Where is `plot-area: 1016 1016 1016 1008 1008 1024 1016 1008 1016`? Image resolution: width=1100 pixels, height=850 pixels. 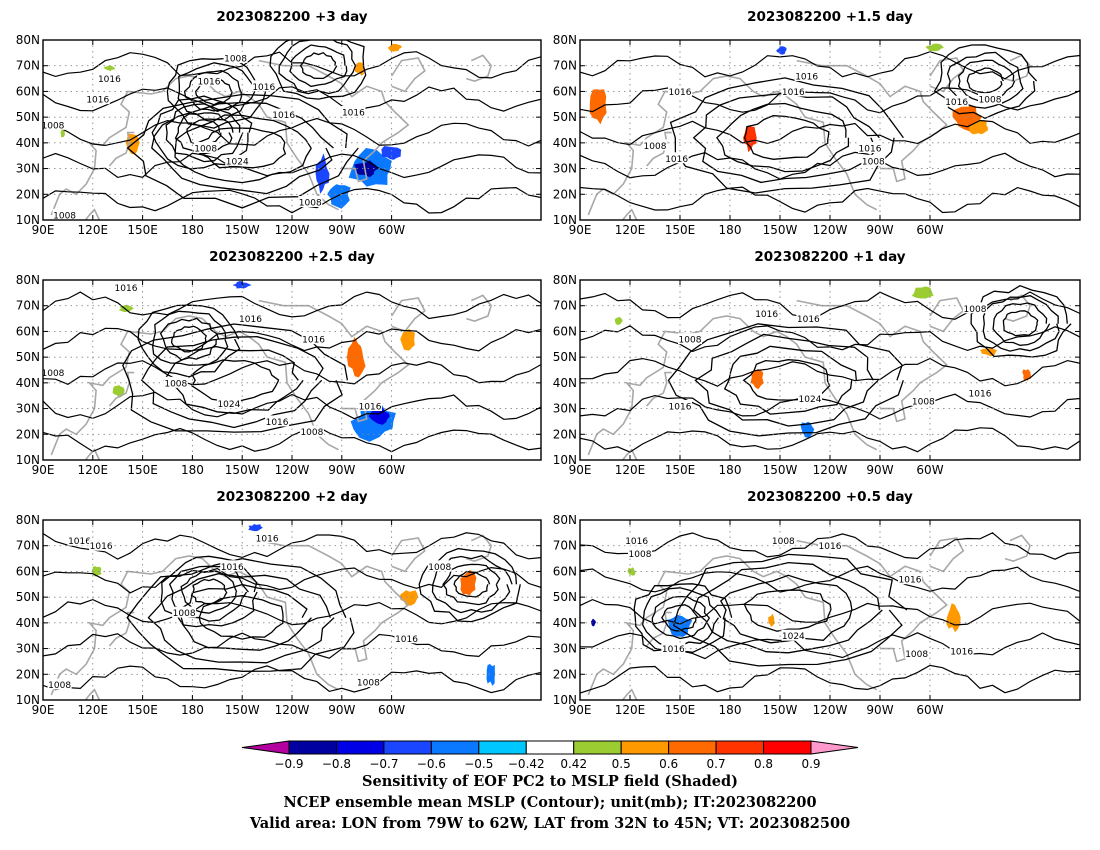
plot-area: 1016 1016 1016 1008 1008 1024 1016 1008 1016 is located at coordinates (291, 370).